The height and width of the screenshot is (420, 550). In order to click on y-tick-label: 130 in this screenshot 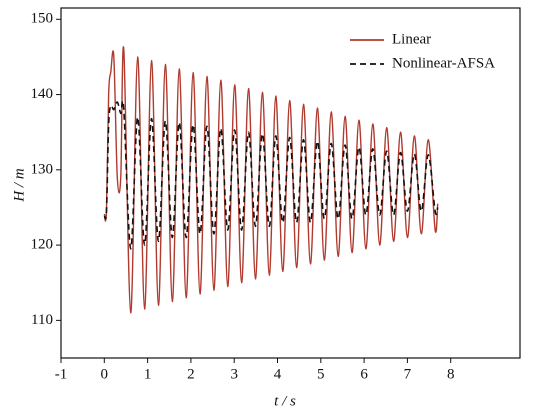, I will do `click(42, 169)`.